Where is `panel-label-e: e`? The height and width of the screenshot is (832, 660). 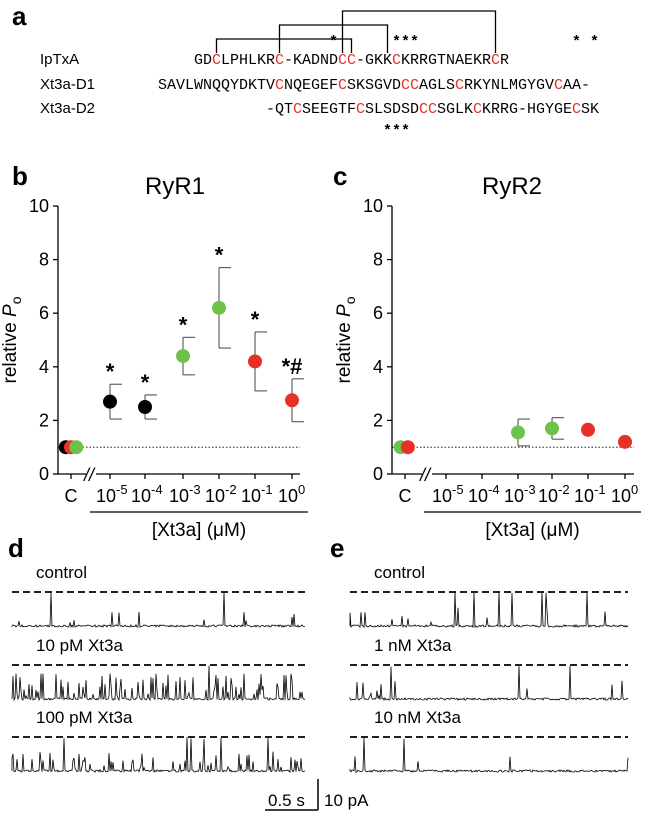
panel-label-e: e is located at coordinates (337, 548).